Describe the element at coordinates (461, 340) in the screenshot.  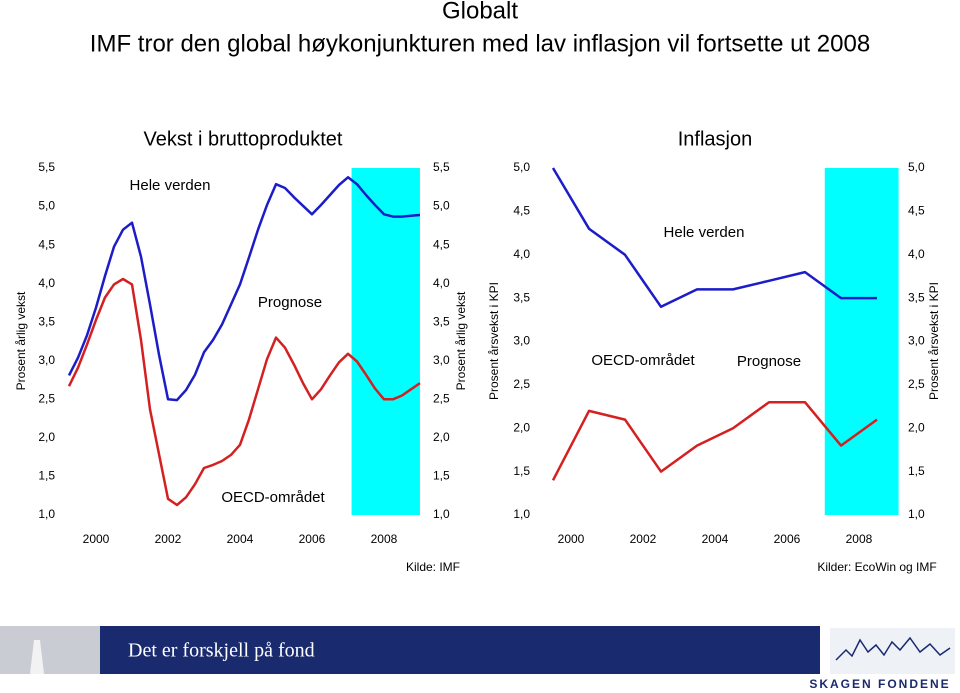
I see `y2-axis-label: Prosent årlig vekst` at that location.